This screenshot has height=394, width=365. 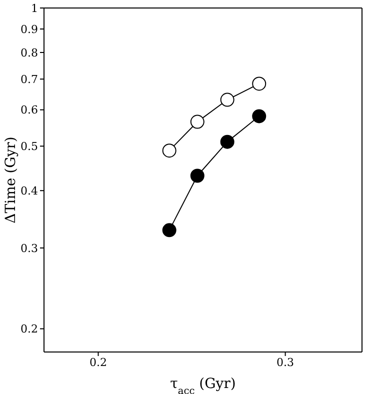 What do you see at coordinates (11, 180) in the screenshot?
I see `y-axis-title: ΔTime (Gyr)` at bounding box center [11, 180].